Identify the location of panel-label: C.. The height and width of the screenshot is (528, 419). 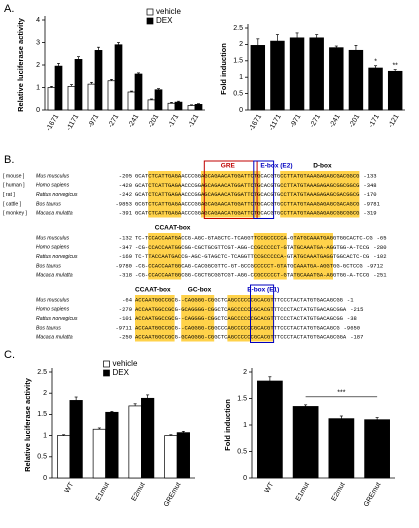
(9, 355).